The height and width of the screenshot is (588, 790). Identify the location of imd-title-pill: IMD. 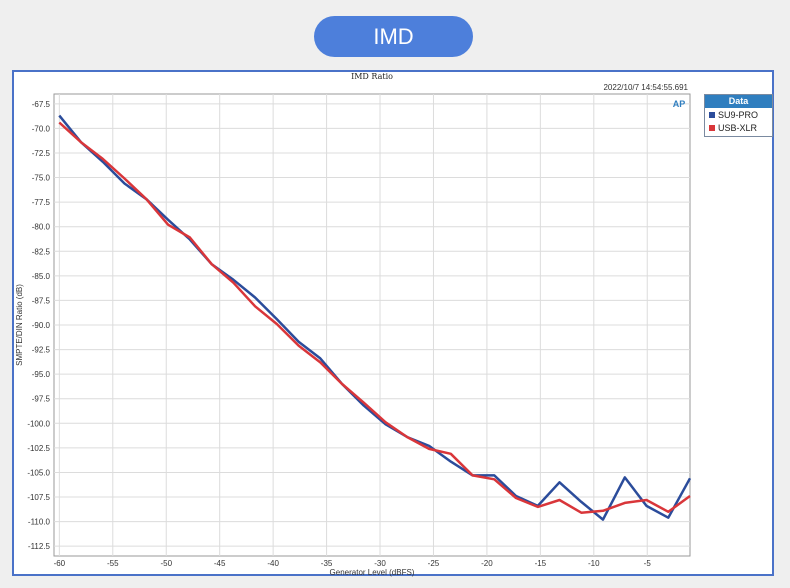
(393, 36).